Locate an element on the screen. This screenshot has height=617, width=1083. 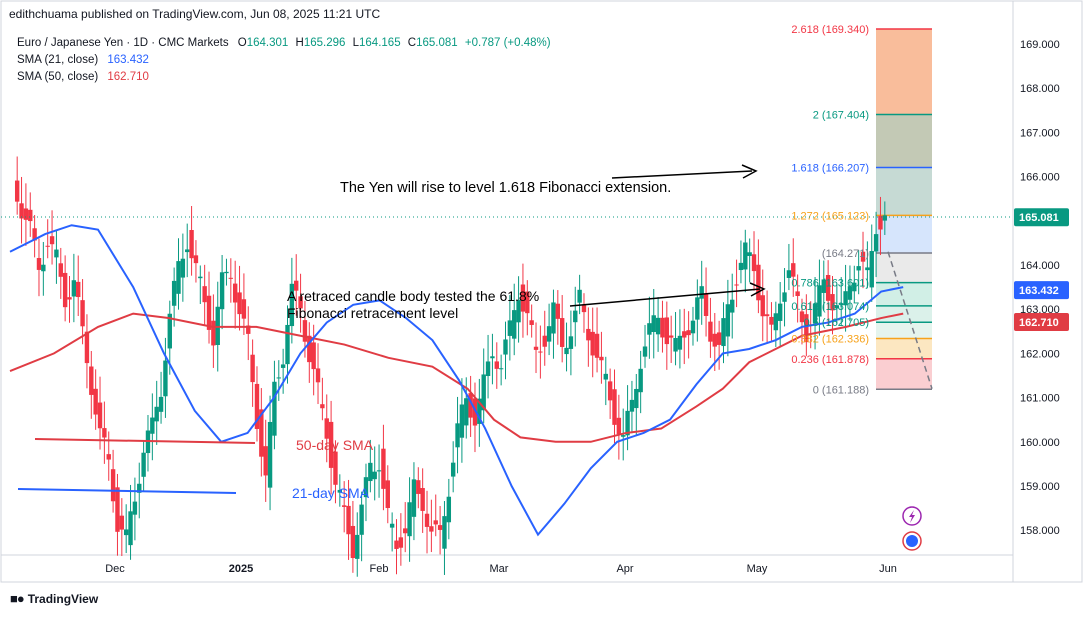
flag-icon is located at coordinates (912, 541).